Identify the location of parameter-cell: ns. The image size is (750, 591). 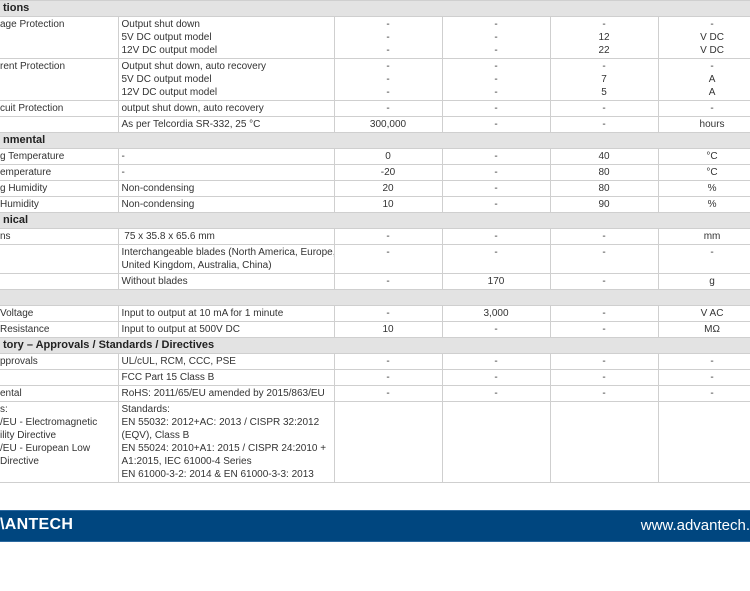
(59, 236).